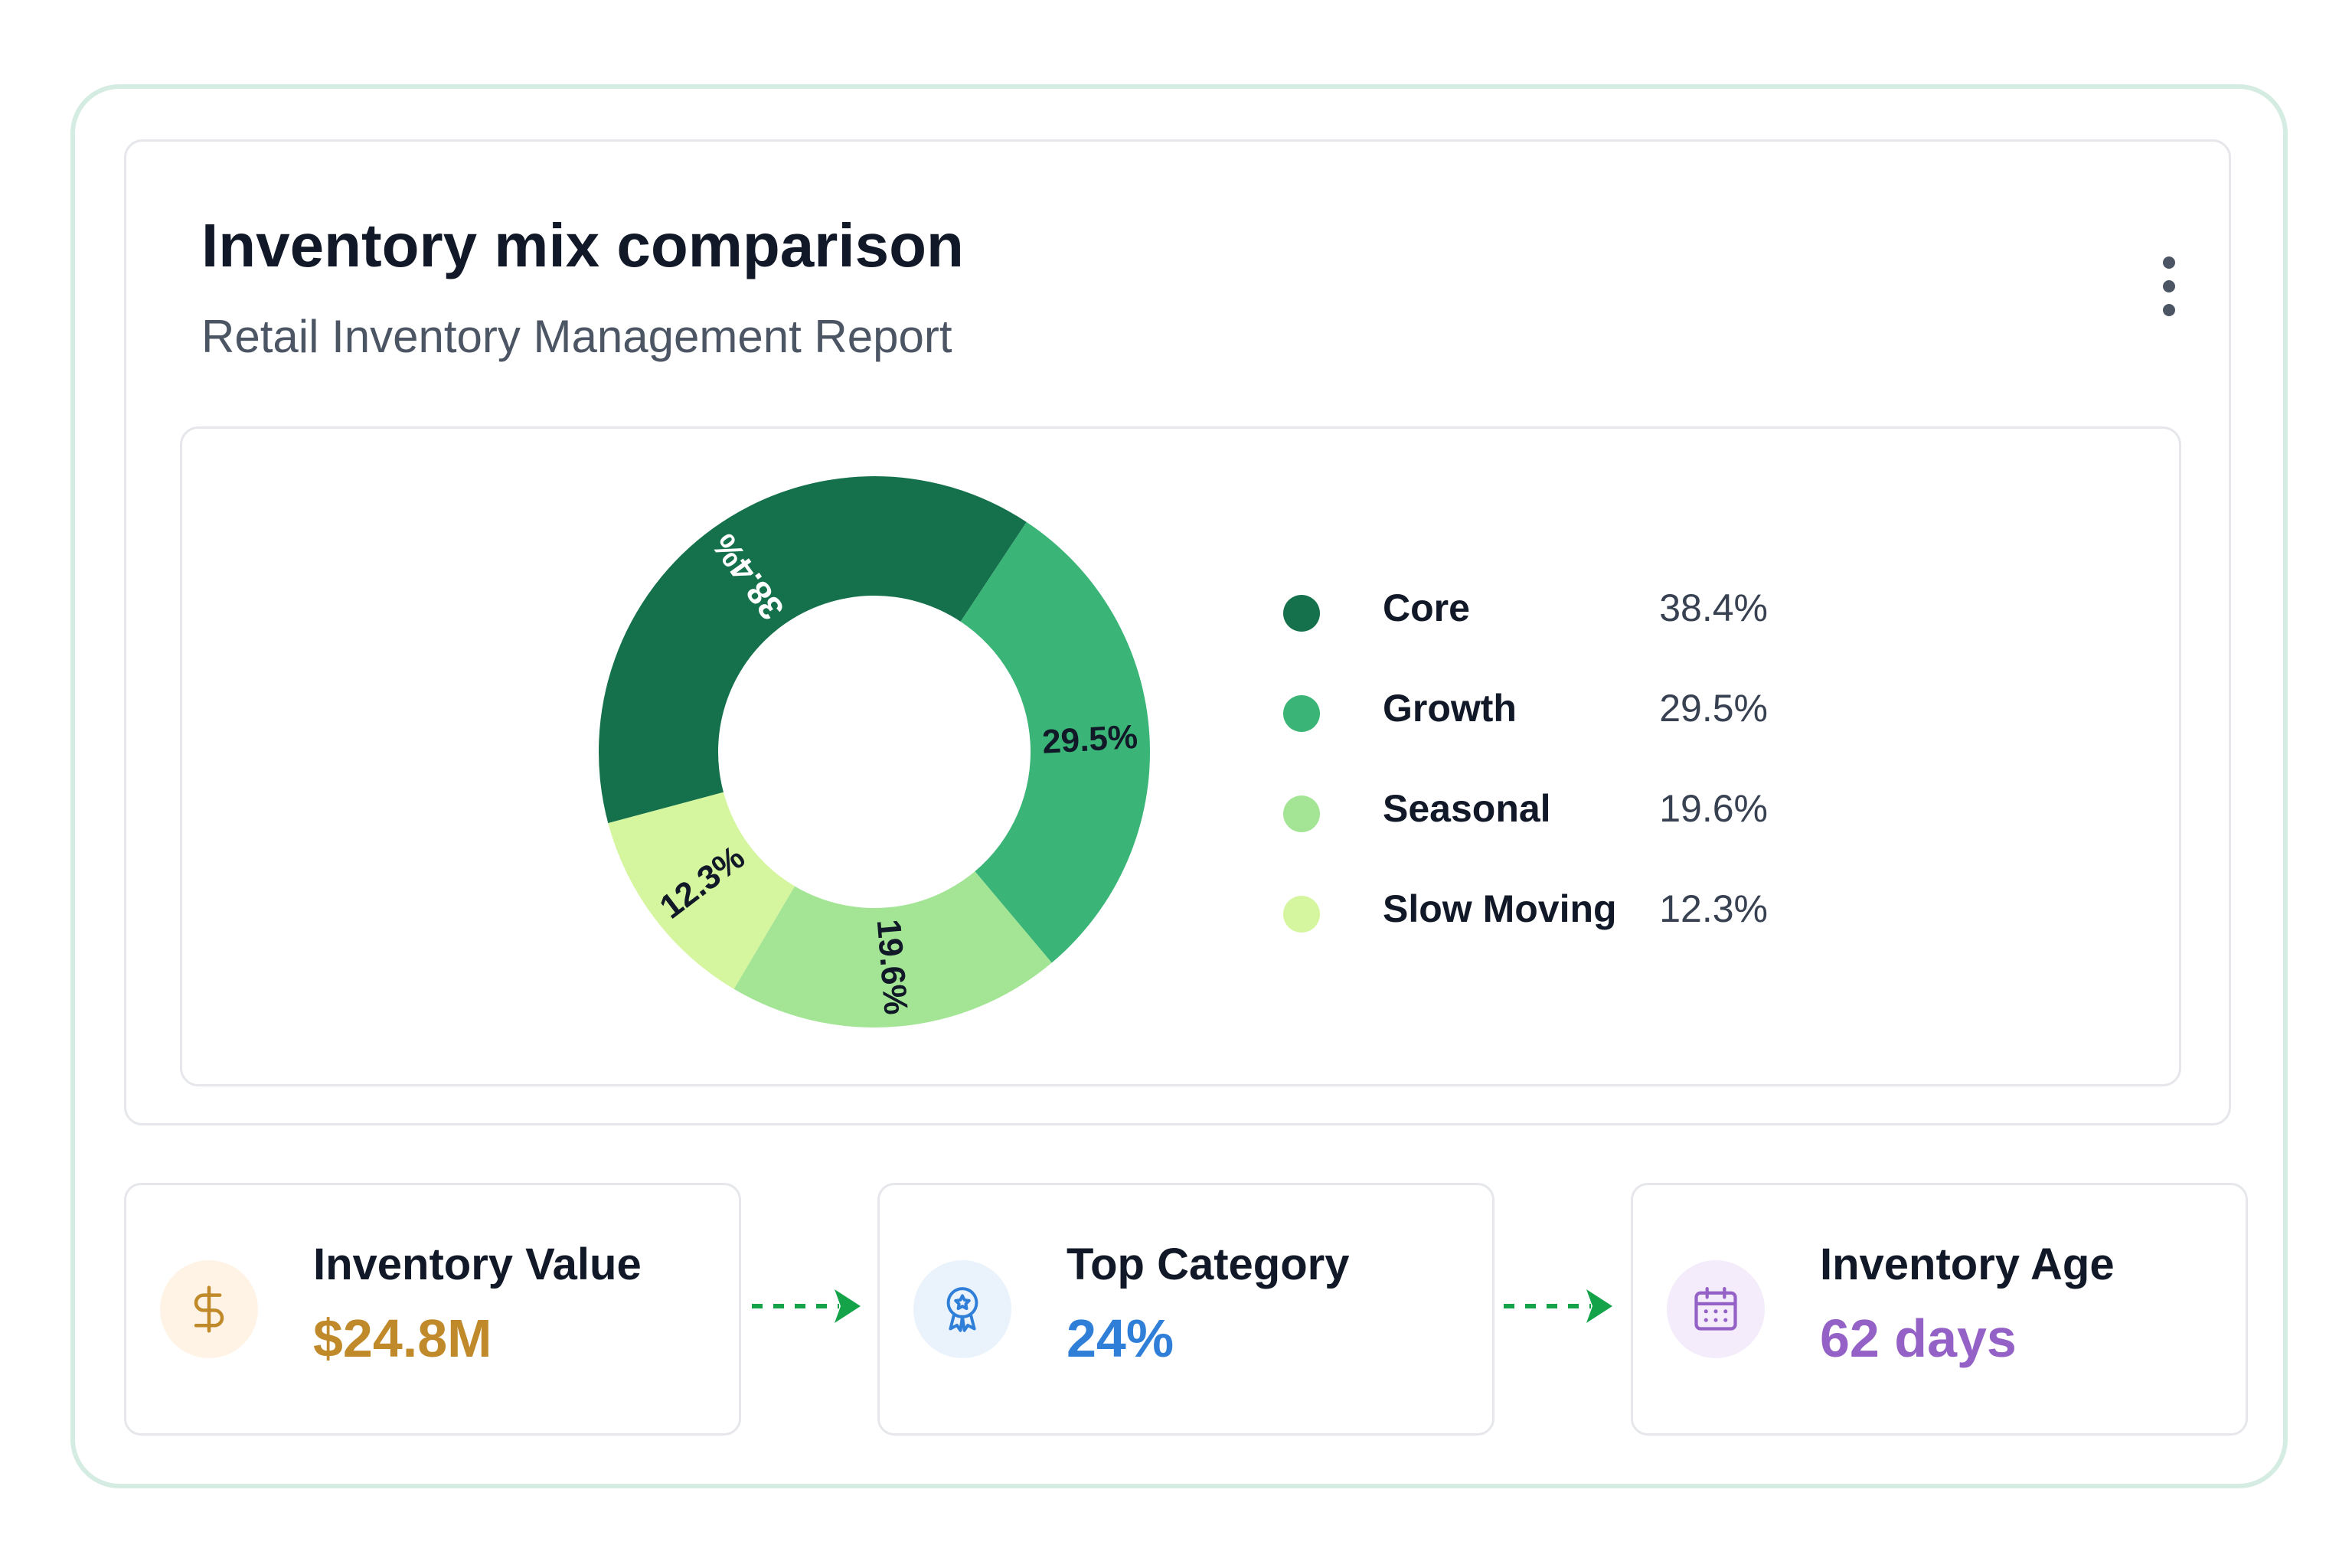 This screenshot has height=1568, width=2352. I want to click on kpi-card-top-category: Top Category 24%, so click(1185, 1309).